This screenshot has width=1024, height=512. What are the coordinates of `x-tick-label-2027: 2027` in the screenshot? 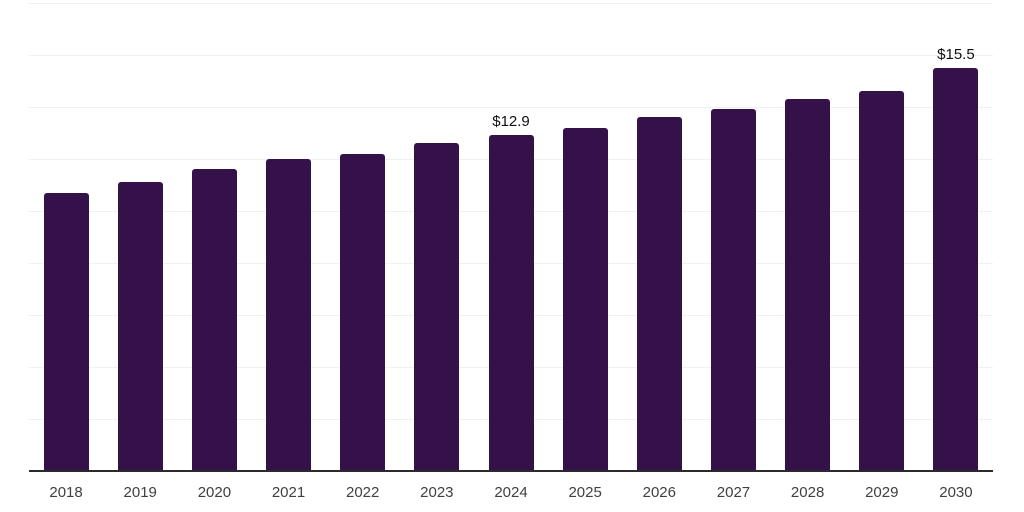 It's located at (733, 492).